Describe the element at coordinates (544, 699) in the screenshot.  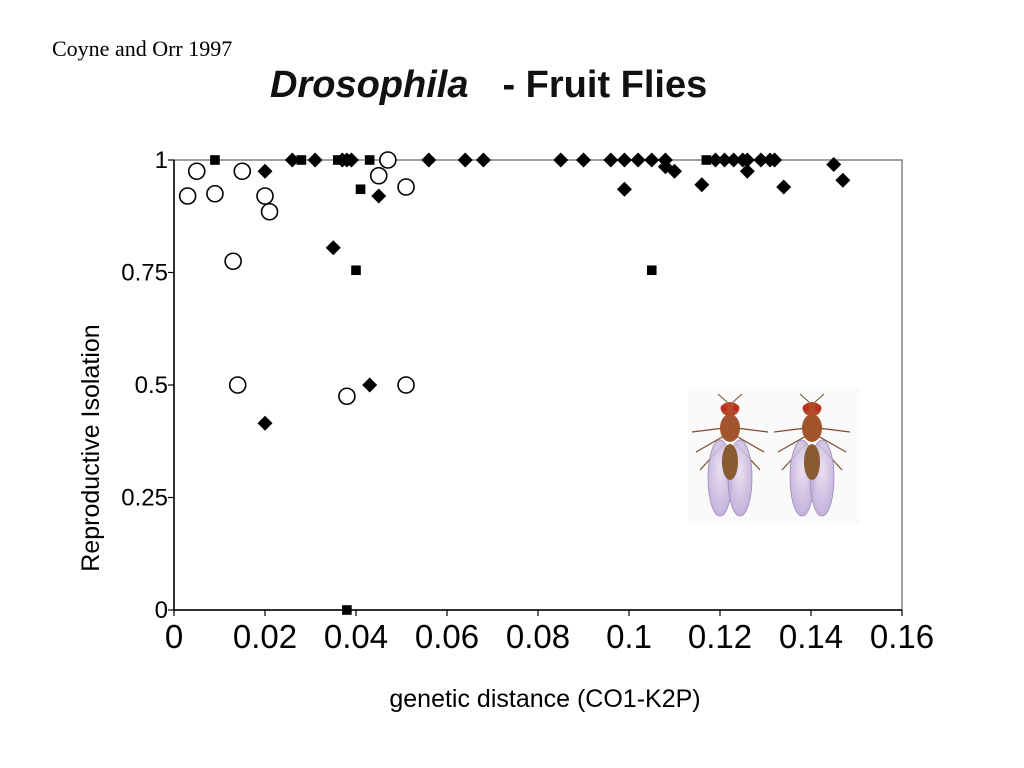
I see `x-axis-label: genetic distance (CO1-K2P)` at that location.